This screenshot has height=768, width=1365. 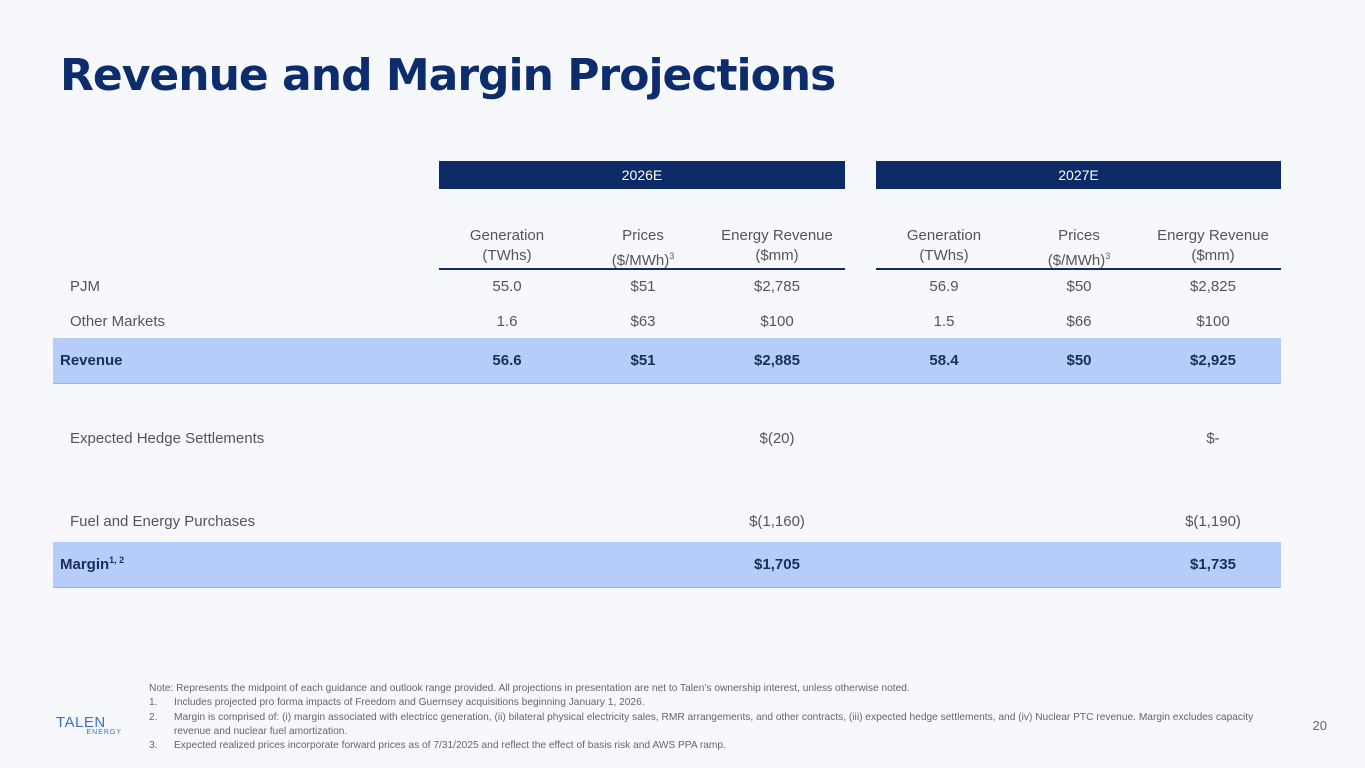 I want to click on table-cell: $-, so click(x=1213, y=438).